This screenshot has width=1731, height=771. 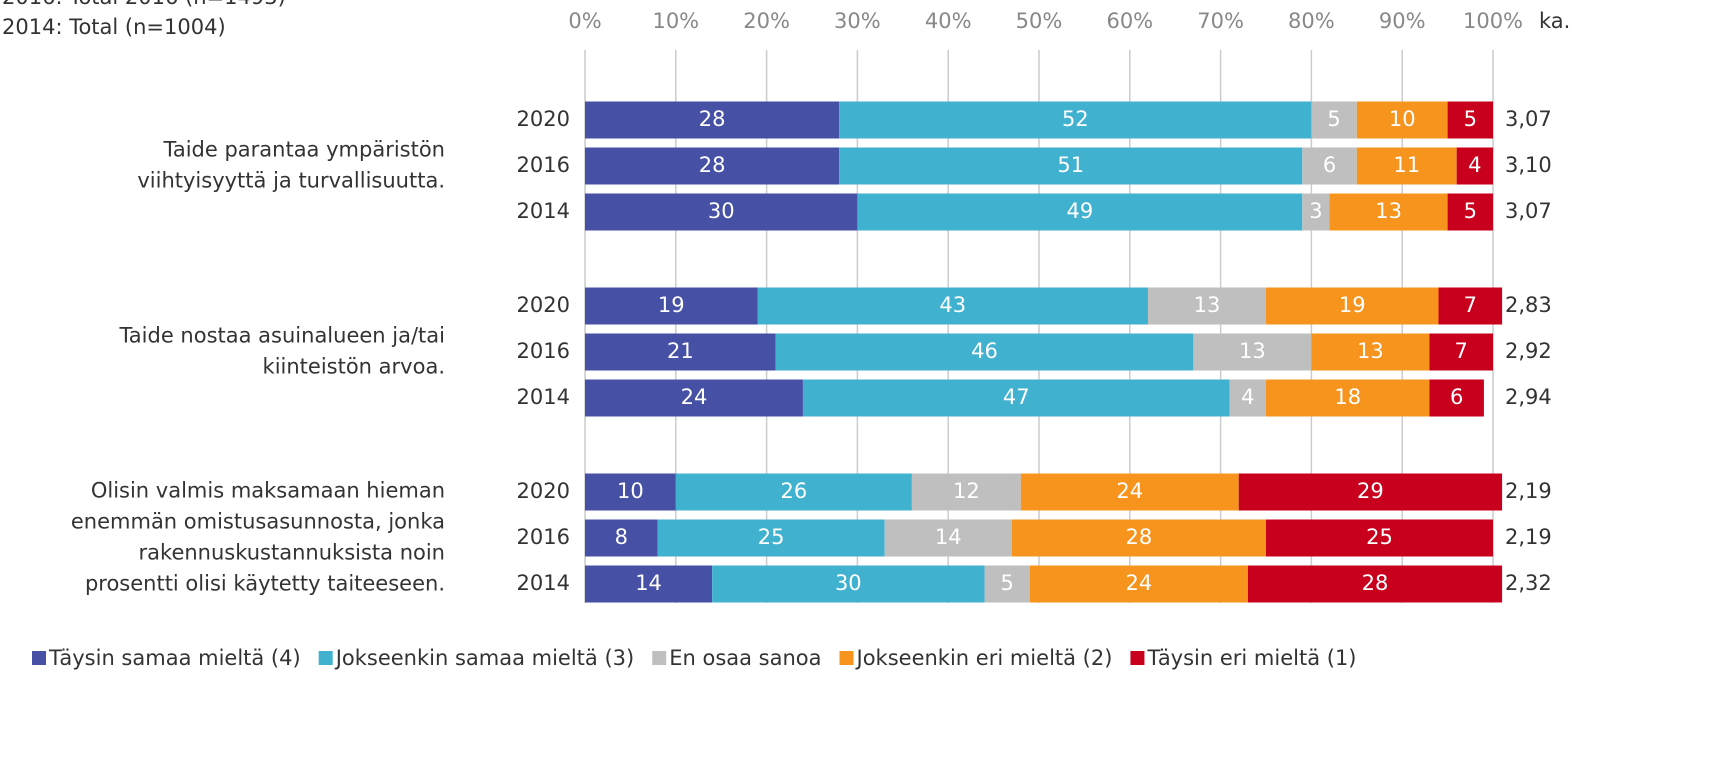 I want to click on mean-value: 2,32, so click(x=1528, y=583).